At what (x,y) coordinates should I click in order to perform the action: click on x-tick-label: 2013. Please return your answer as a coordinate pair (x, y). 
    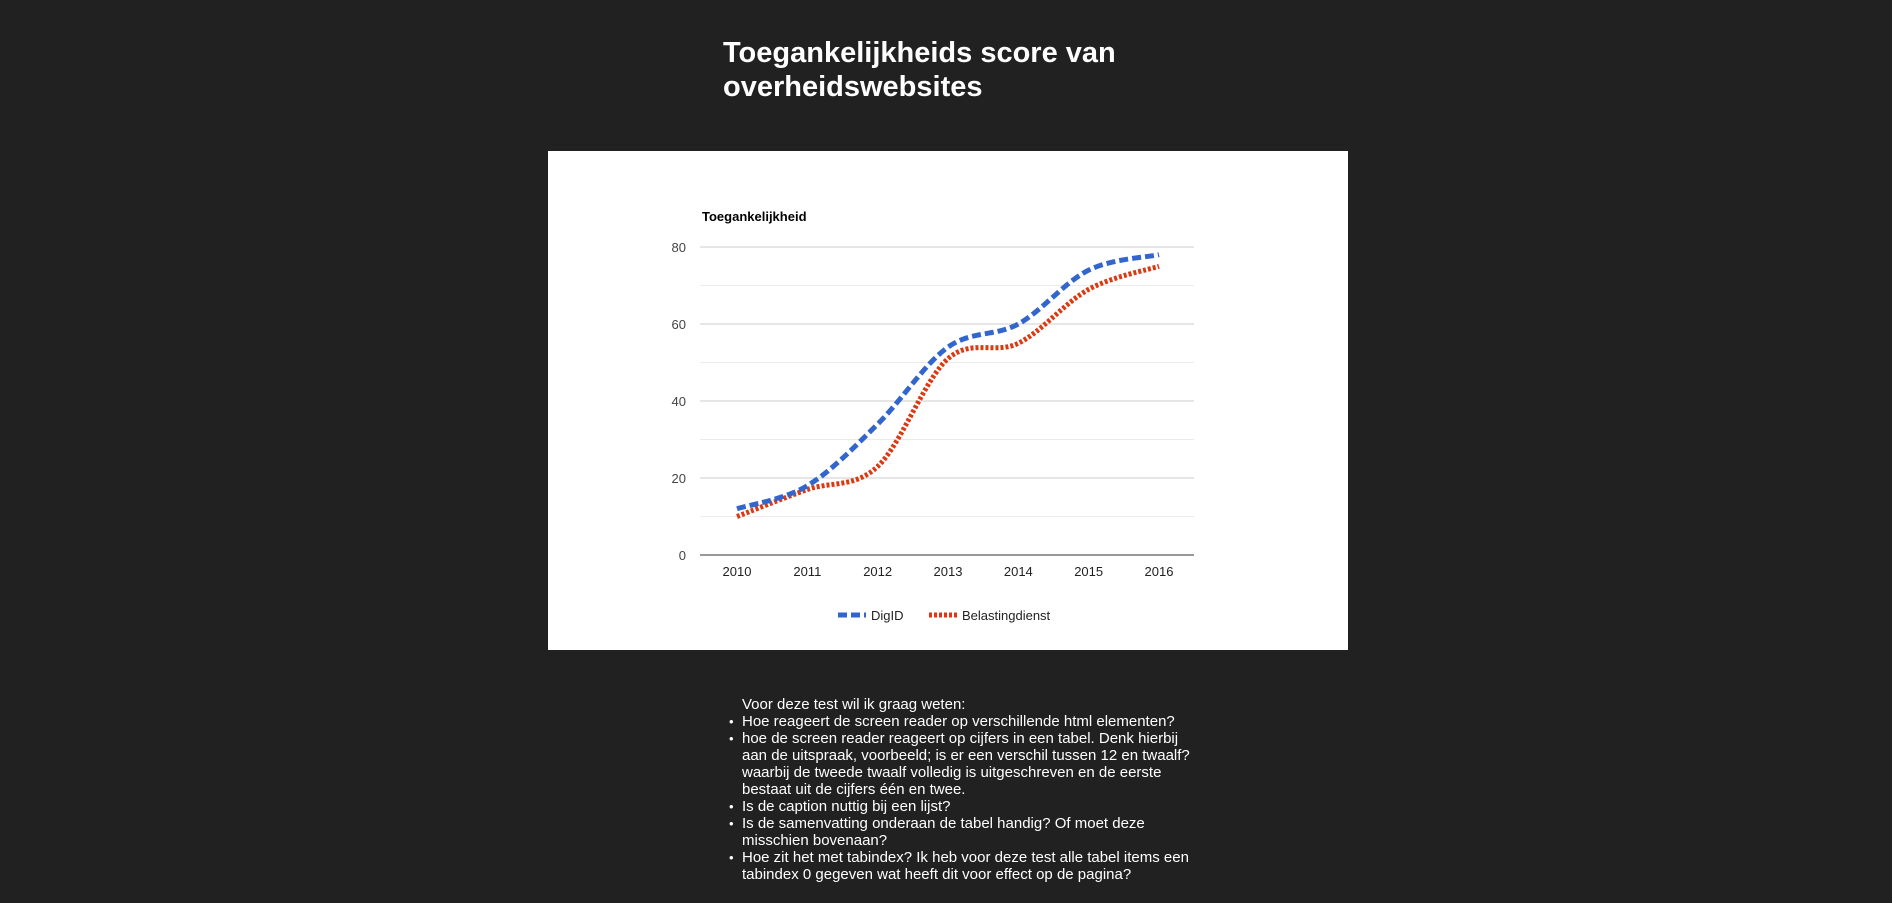
    Looking at the image, I should click on (948, 571).